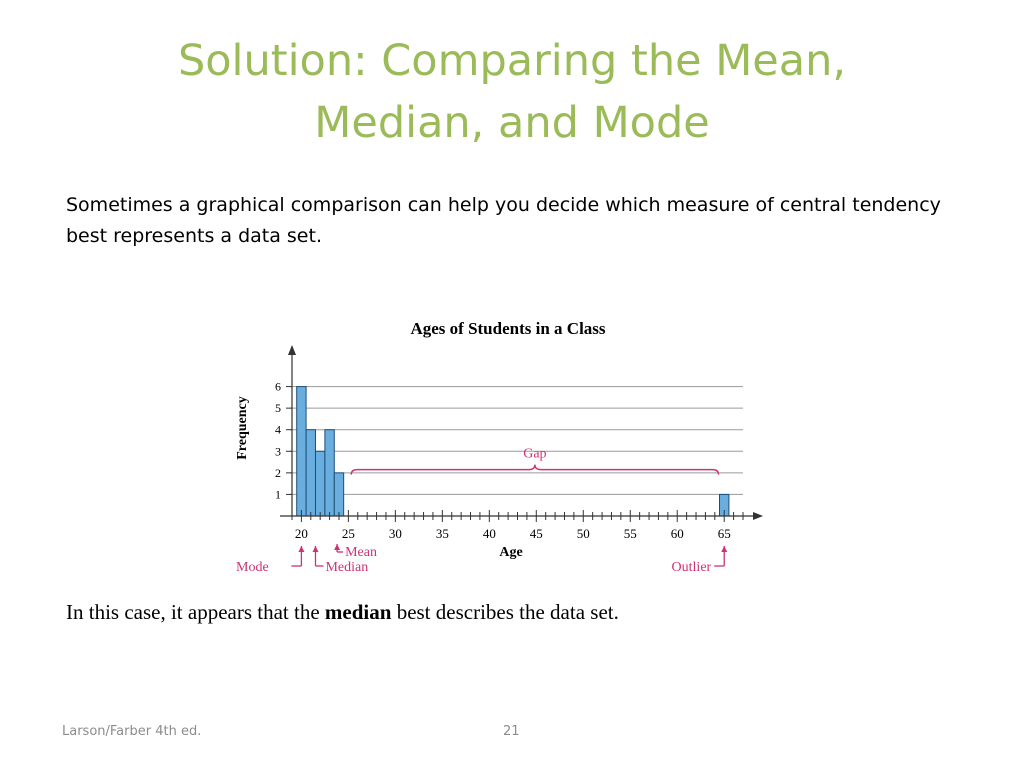 This screenshot has width=1024, height=768. Describe the element at coordinates (278, 473) in the screenshot. I see `y-tick-label: 2` at that location.